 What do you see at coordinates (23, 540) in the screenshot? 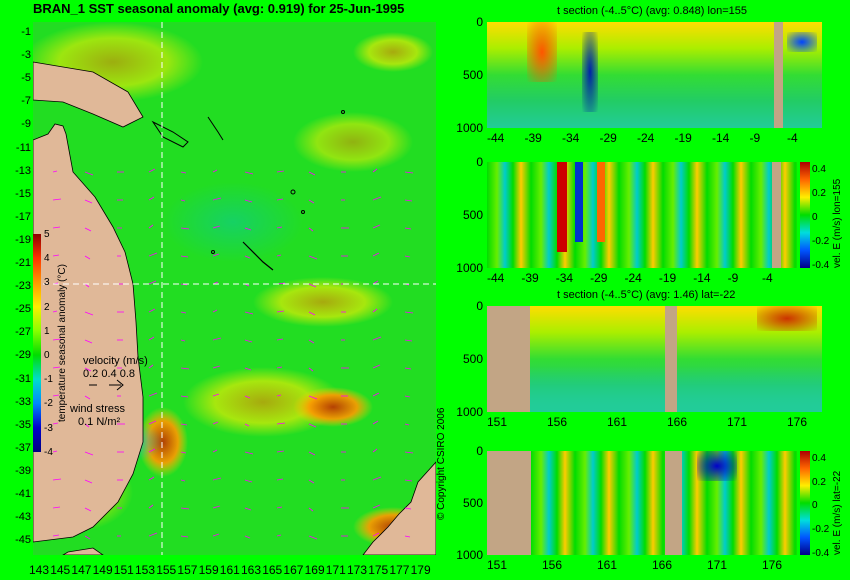
I see `lat-tick-label: -45` at bounding box center [23, 540].